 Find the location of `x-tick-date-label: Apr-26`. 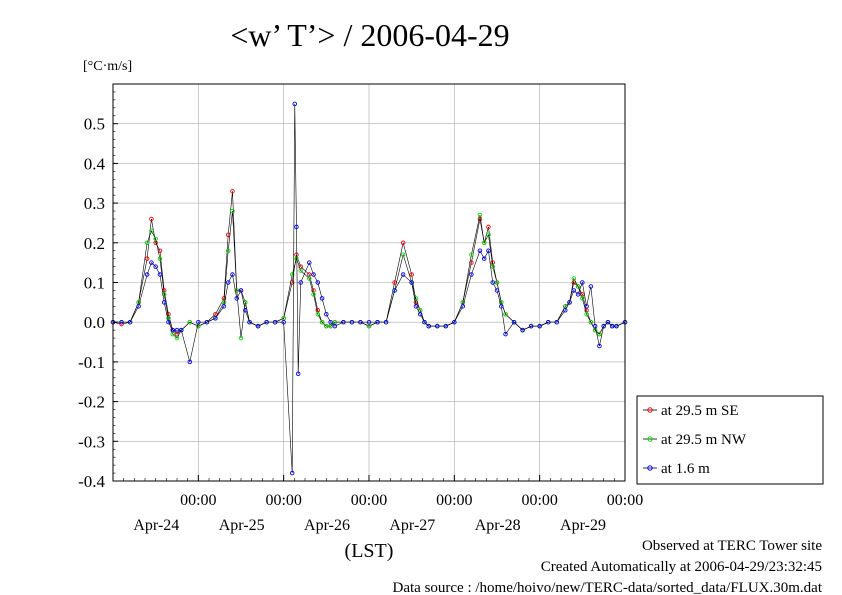

x-tick-date-label: Apr-26 is located at coordinates (327, 525).